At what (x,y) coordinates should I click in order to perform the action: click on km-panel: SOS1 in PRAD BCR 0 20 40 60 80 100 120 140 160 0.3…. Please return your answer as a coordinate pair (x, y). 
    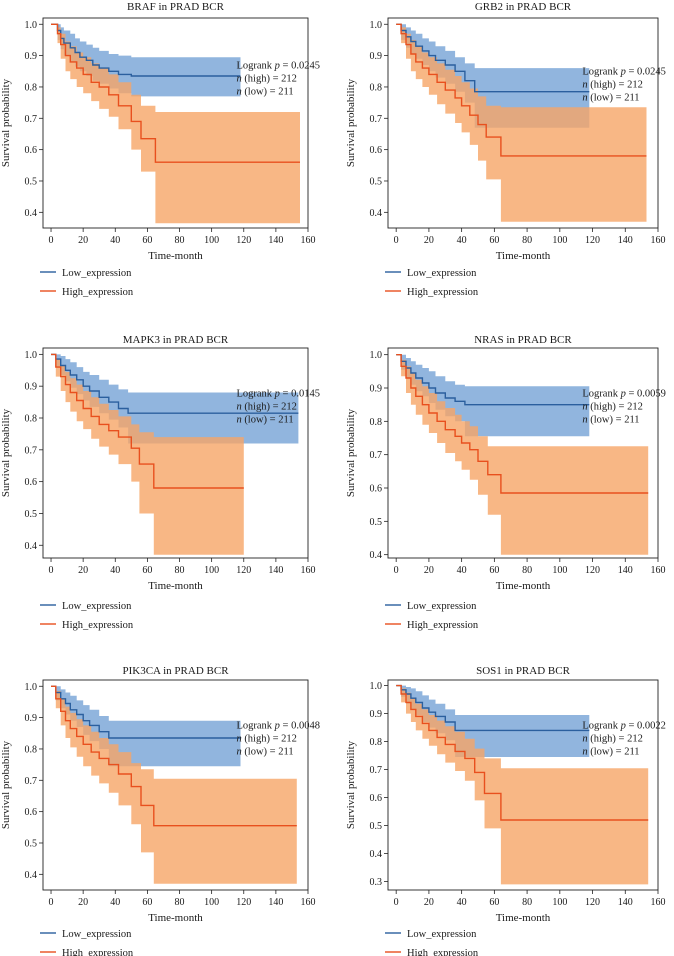
    Looking at the image, I should click on (505, 810).